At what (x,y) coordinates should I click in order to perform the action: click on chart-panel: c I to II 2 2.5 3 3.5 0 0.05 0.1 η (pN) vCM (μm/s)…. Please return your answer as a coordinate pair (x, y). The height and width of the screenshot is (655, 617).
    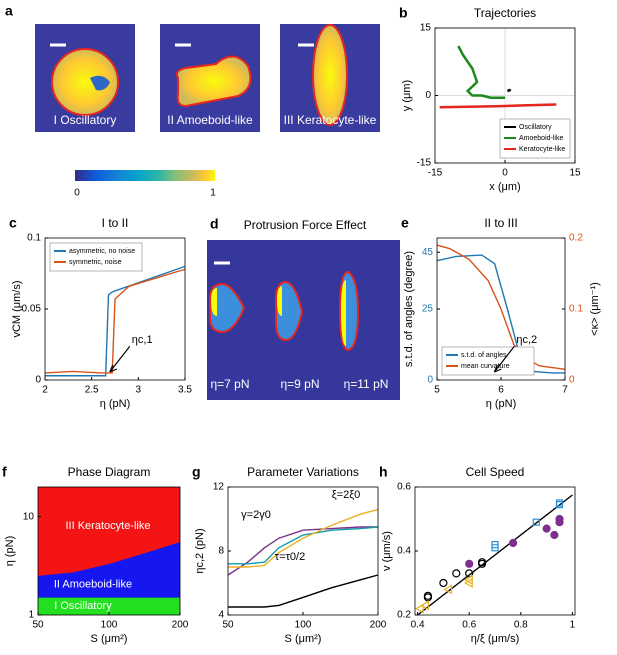
    Looking at the image, I should click on (100, 312).